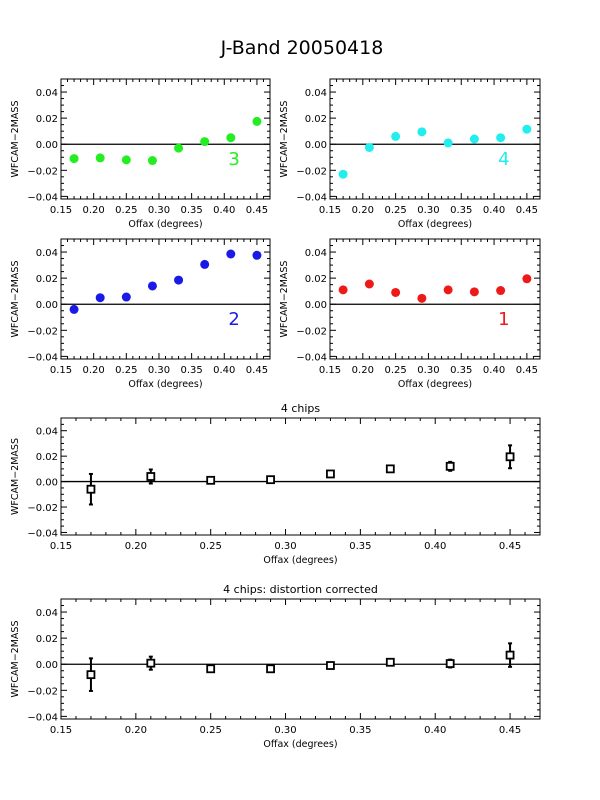 This screenshot has width=600, height=800. What do you see at coordinates (503, 319) in the screenshot?
I see `chip-number-label: 1` at bounding box center [503, 319].